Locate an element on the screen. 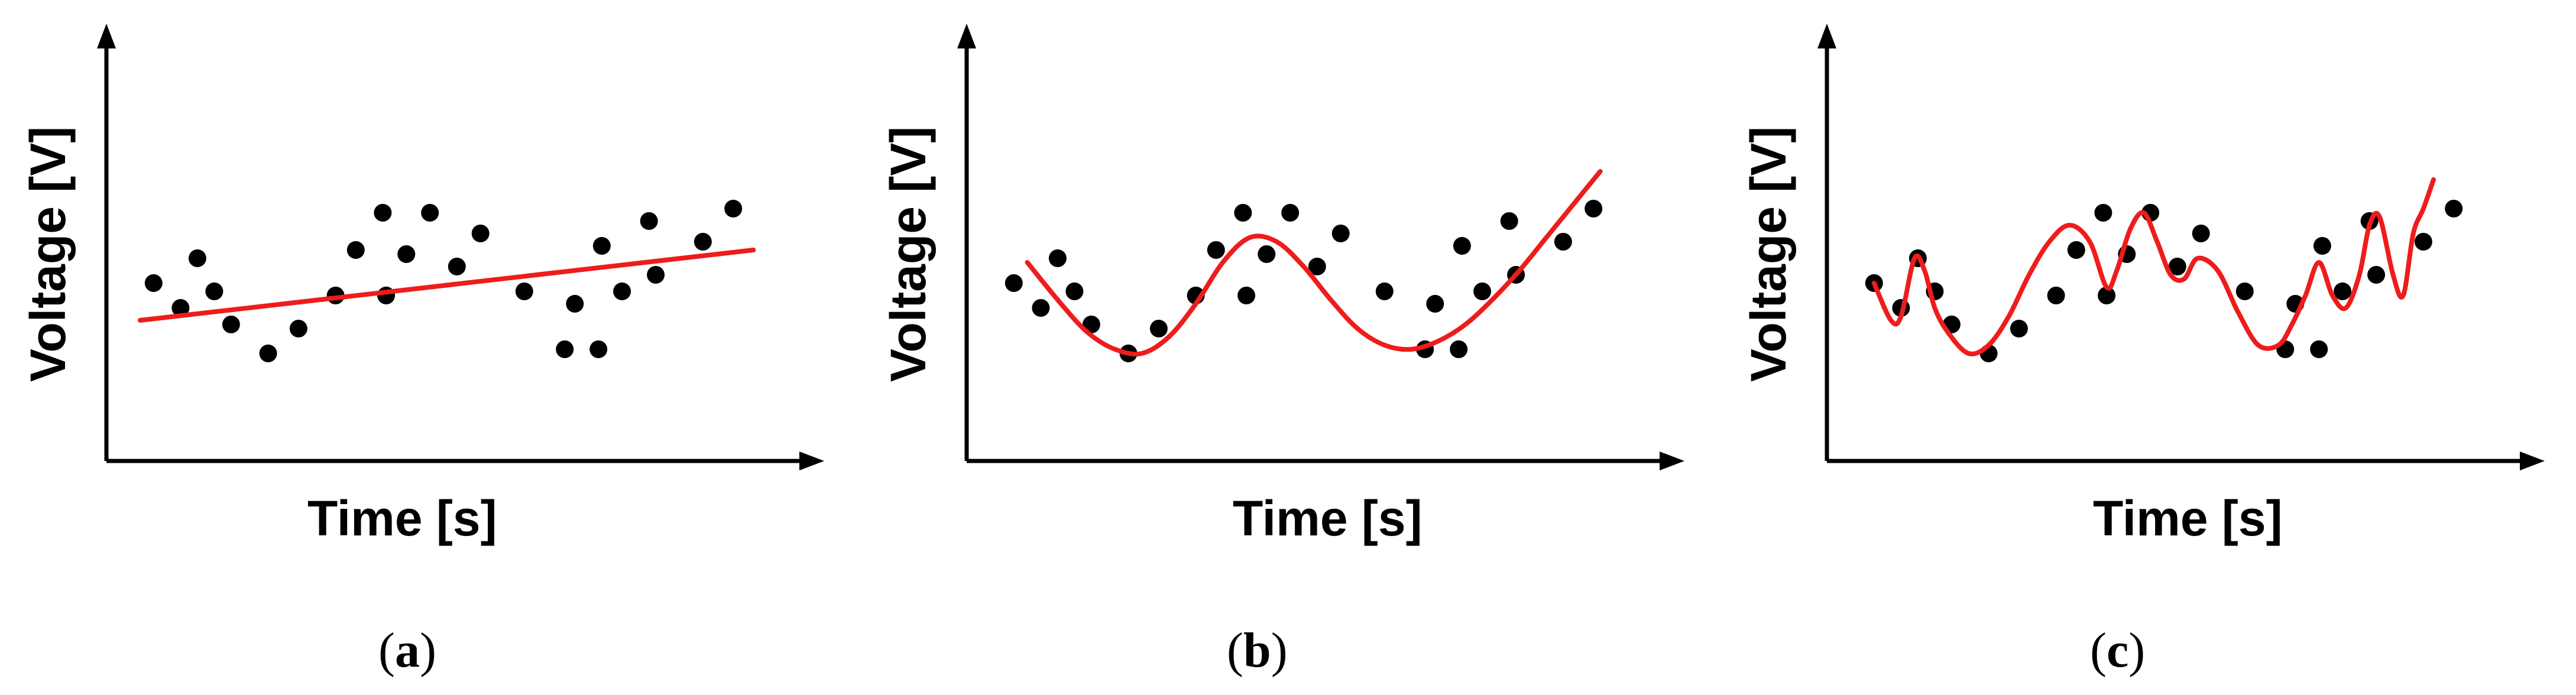  caption-letter: a is located at coordinates (407, 650).